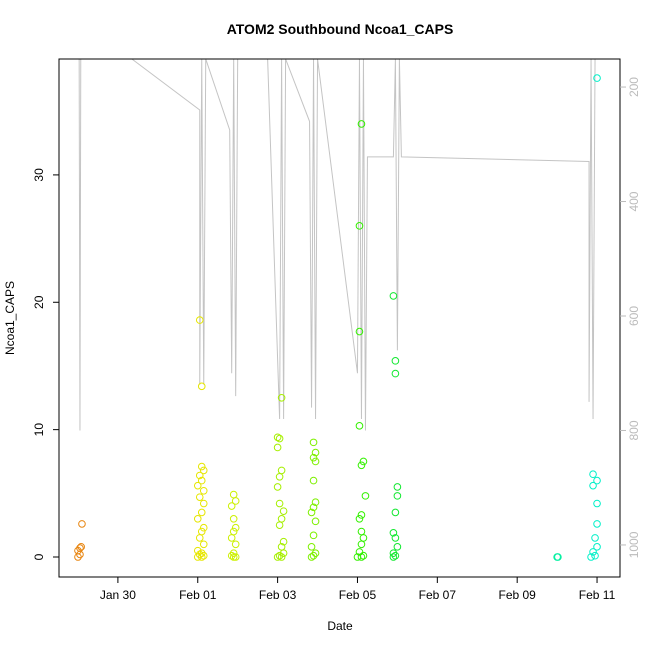 The height and width of the screenshot is (655, 650). What do you see at coordinates (634, 316) in the screenshot?
I see `y2-tick-label: 600` at bounding box center [634, 316].